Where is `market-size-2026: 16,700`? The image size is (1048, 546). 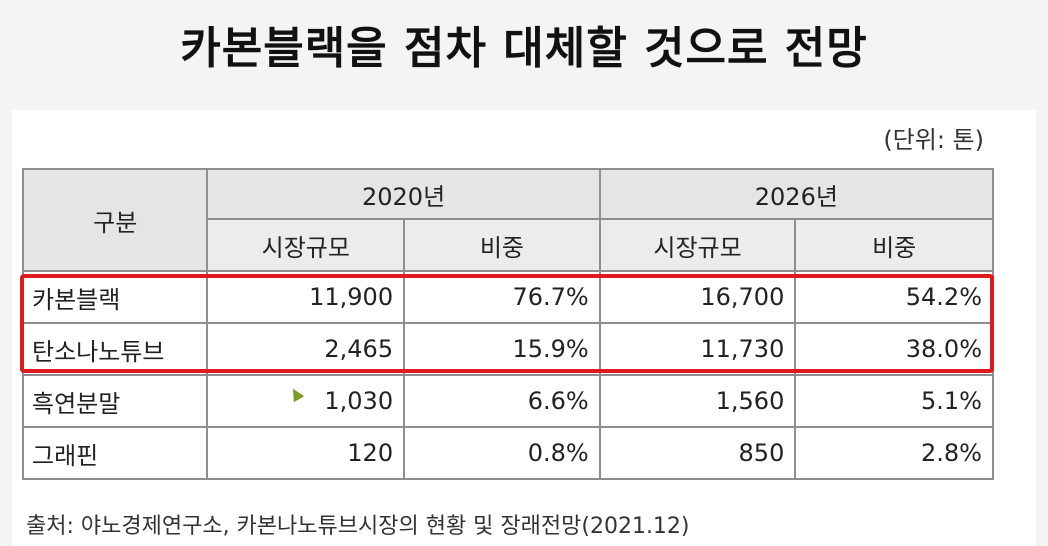
market-size-2026: 16,700 is located at coordinates (697, 297).